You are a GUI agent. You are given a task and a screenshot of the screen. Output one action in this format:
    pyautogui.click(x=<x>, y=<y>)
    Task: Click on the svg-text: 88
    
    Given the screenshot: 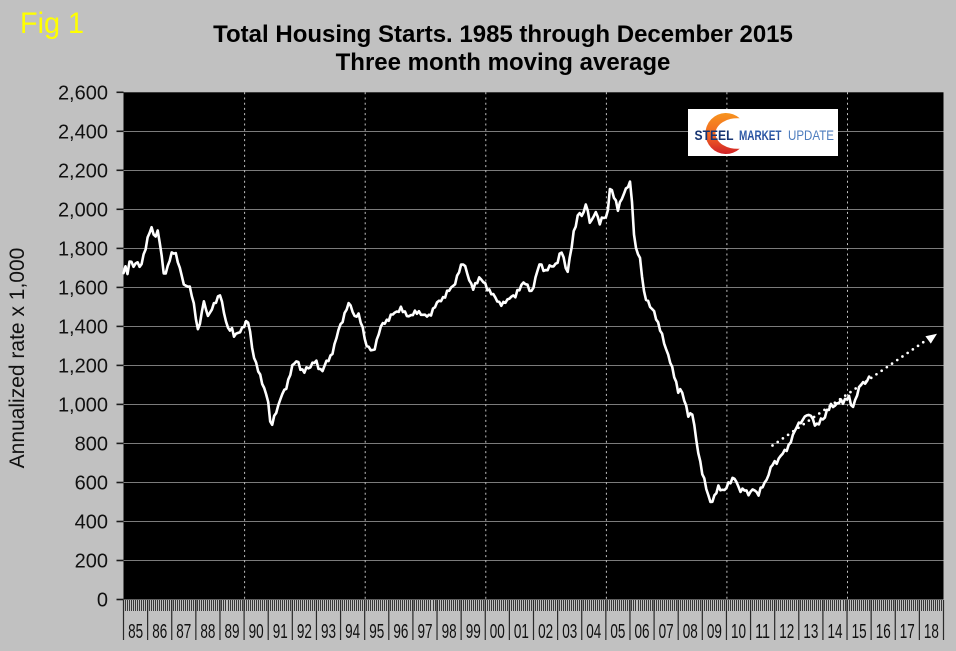 What is the action you would take?
    pyautogui.click(x=207, y=631)
    